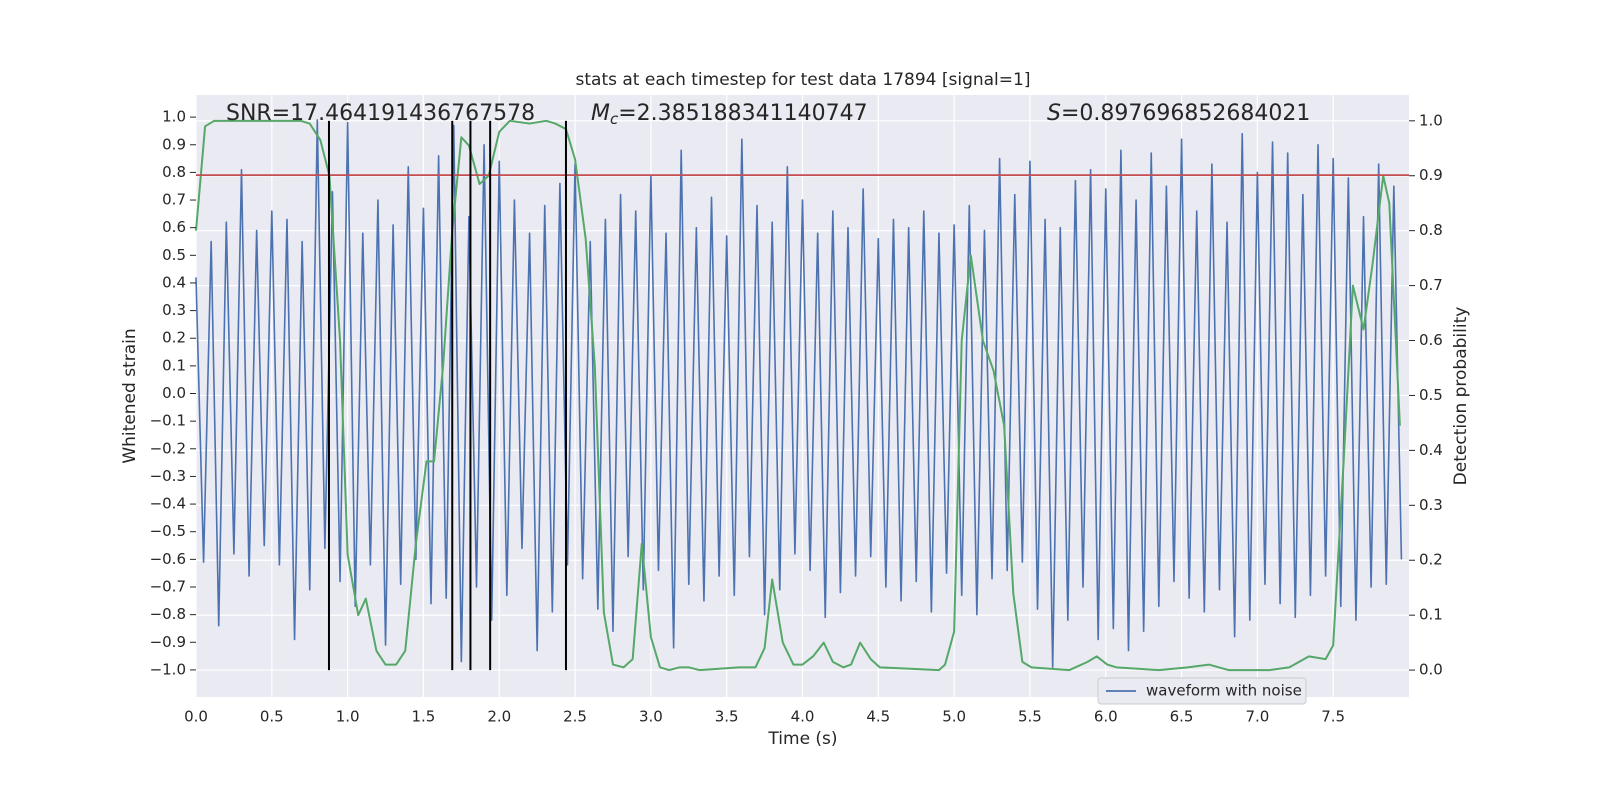 The width and height of the screenshot is (1600, 800). I want to click on annotation-subscript: c, so click(614, 119).